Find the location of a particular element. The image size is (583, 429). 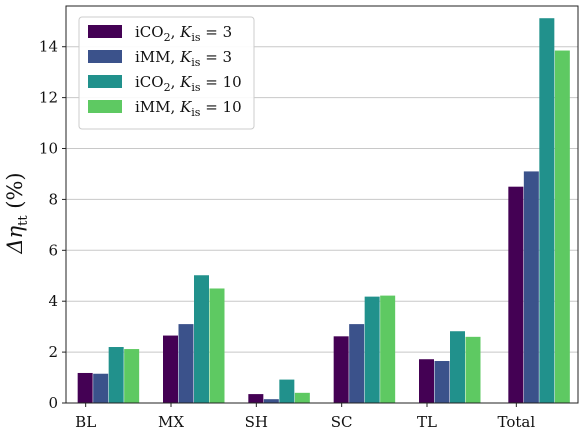

legend-label: iCO2, Kis = 3 is located at coordinates (183, 33).